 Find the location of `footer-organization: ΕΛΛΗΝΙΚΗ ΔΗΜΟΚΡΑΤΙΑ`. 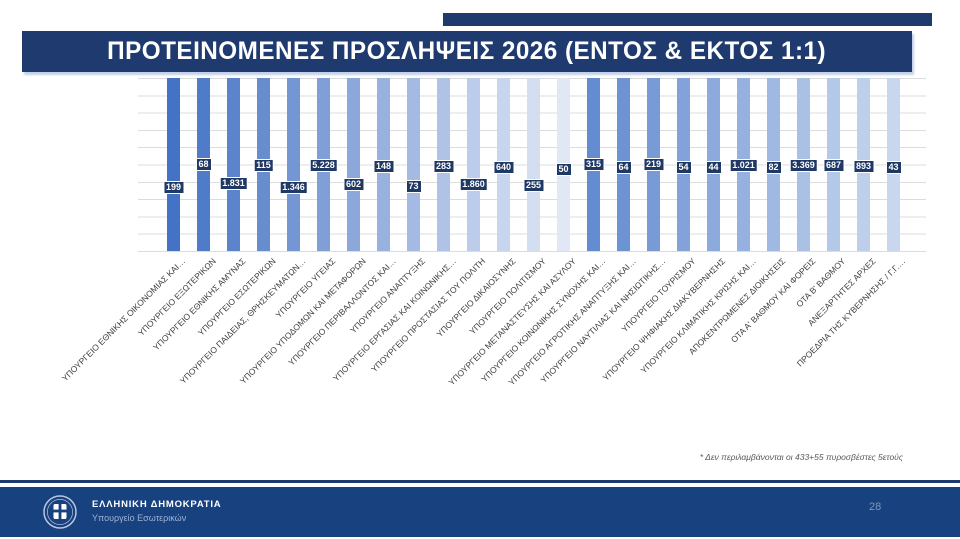

footer-organization: ΕΛΛΗΝΙΚΗ ΔΗΜΟΚΡΑΤΙΑ is located at coordinates (157, 504).